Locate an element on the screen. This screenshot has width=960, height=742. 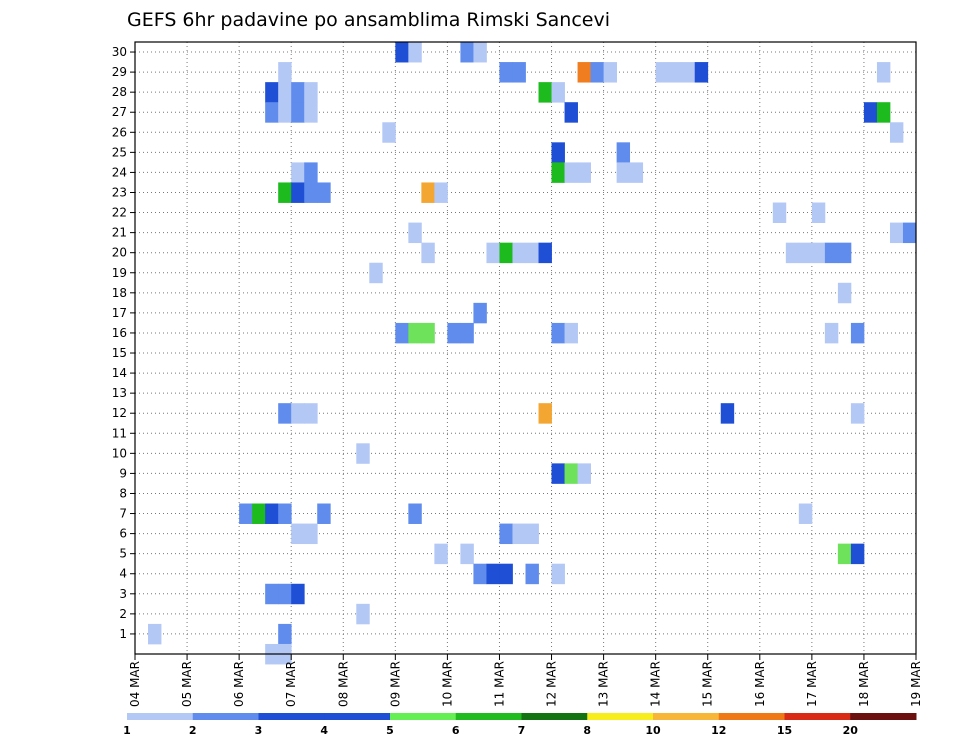
y-tick-label: 15 is located at coordinates (119, 353).